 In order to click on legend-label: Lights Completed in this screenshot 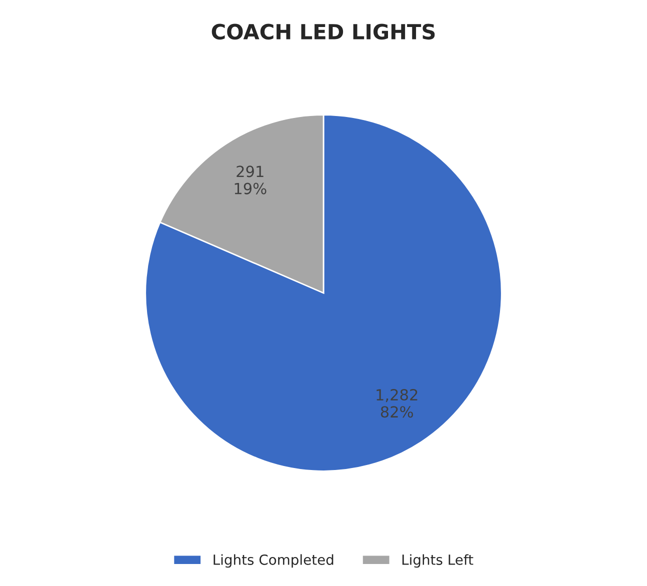, I will do `click(274, 561)`.